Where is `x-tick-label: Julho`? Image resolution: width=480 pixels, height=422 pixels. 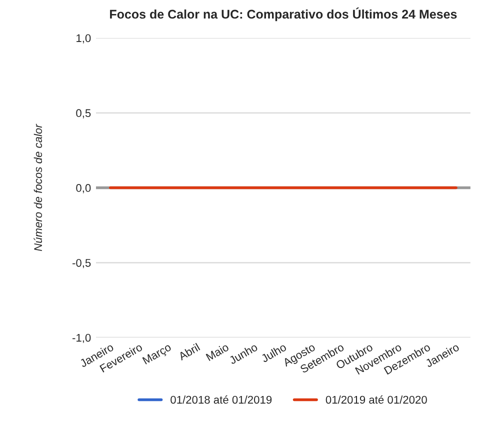
x-tick-label: Julho is located at coordinates (273, 352).